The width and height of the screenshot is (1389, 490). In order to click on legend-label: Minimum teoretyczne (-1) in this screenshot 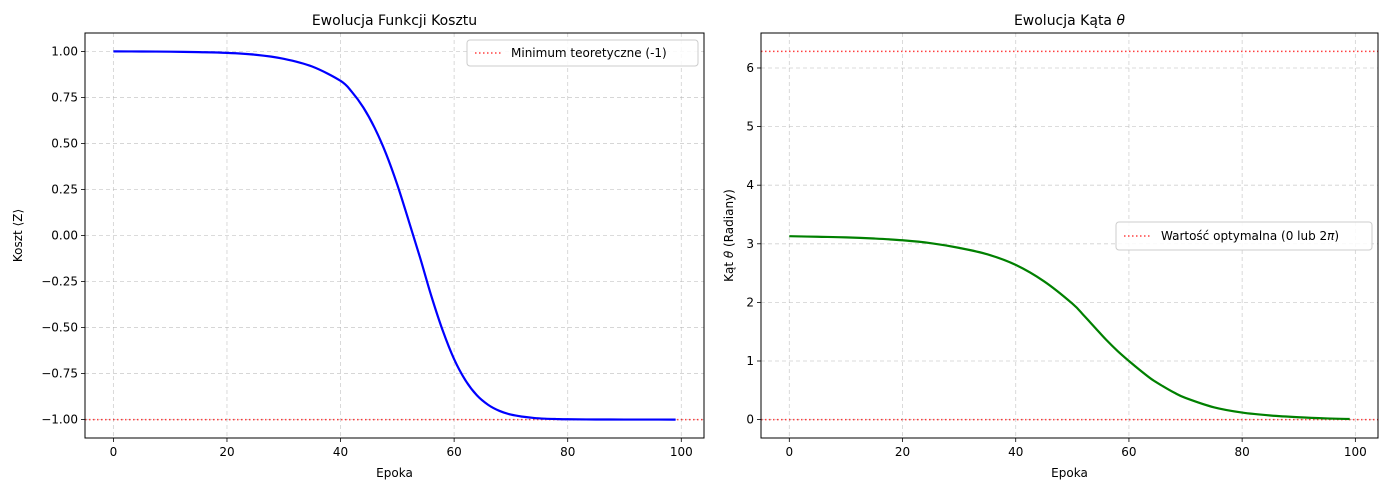, I will do `click(589, 53)`.